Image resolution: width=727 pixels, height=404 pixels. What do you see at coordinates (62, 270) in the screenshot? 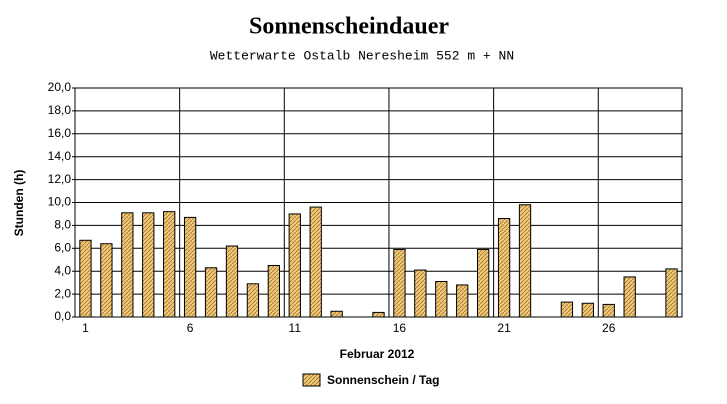
I see `y-tick-label: 4,0` at bounding box center [62, 270].